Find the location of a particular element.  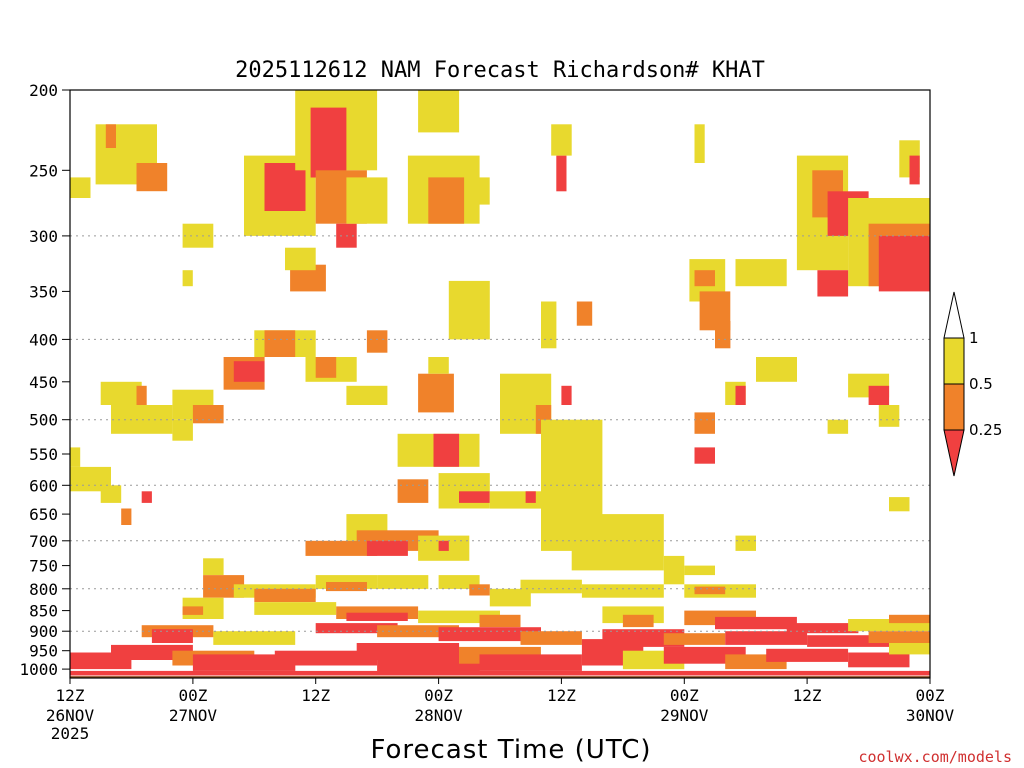

y-tick-label: 400 is located at coordinates (43, 339).